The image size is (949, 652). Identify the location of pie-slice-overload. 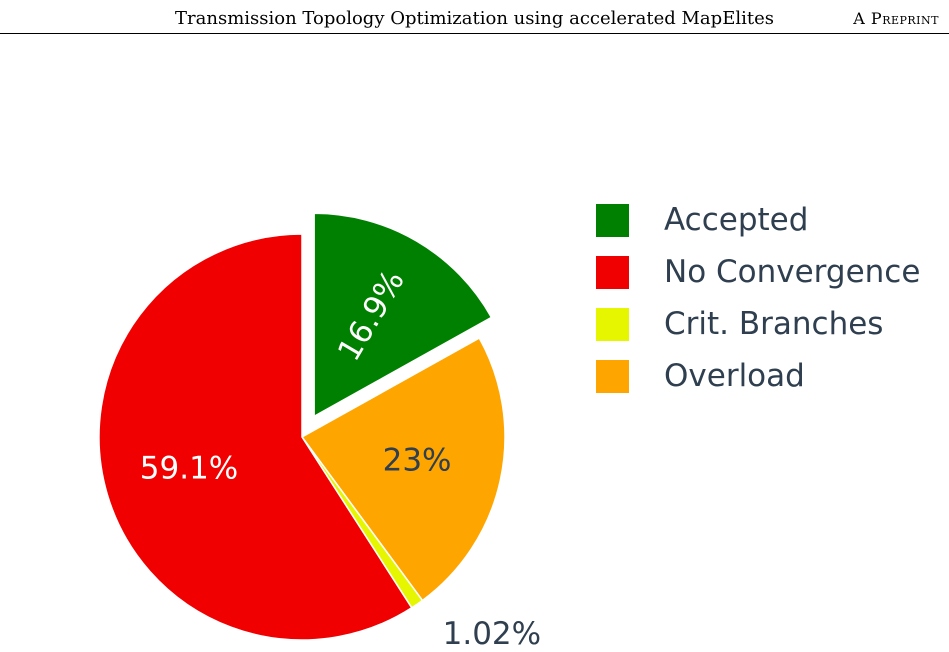
(403, 469).